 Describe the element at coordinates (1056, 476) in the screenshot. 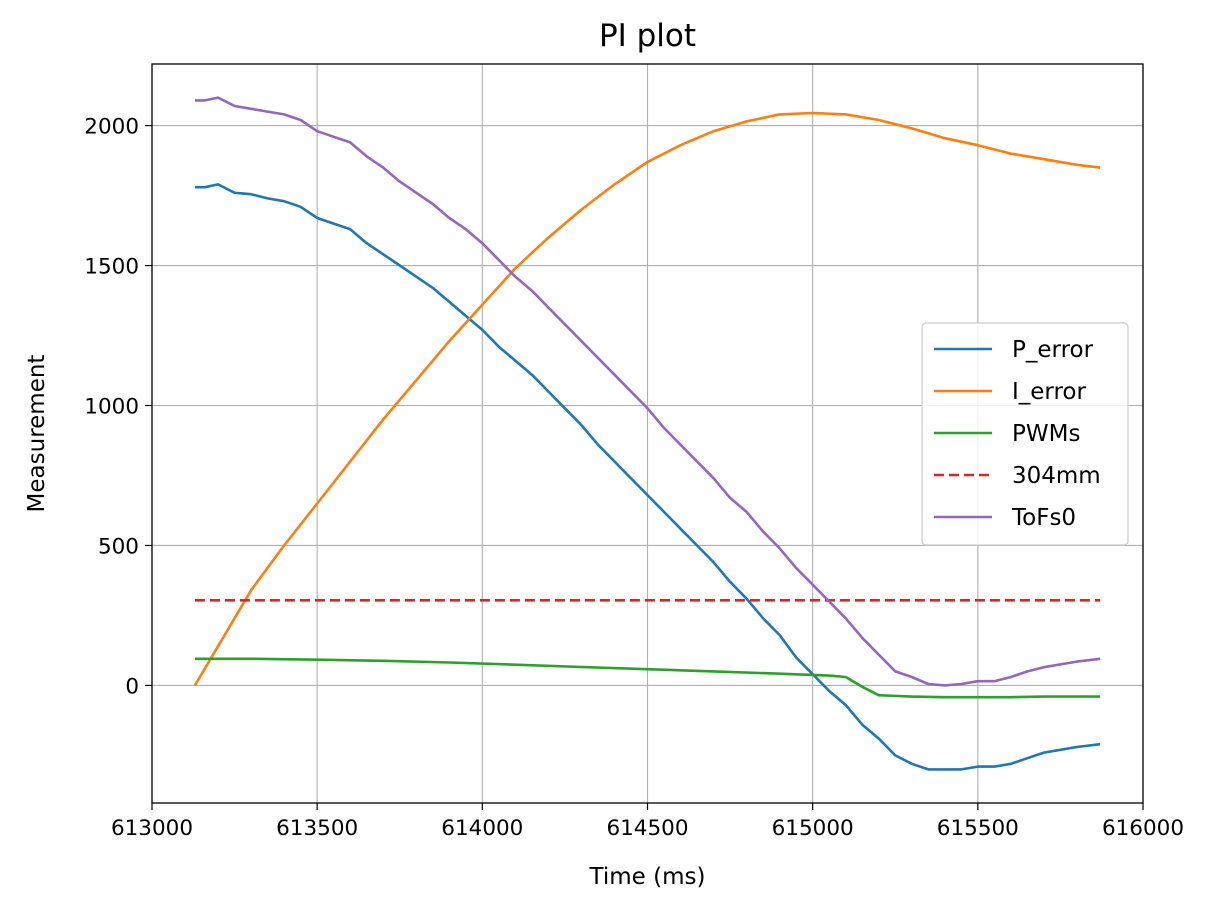

I see `legend-label: 304mm` at that location.